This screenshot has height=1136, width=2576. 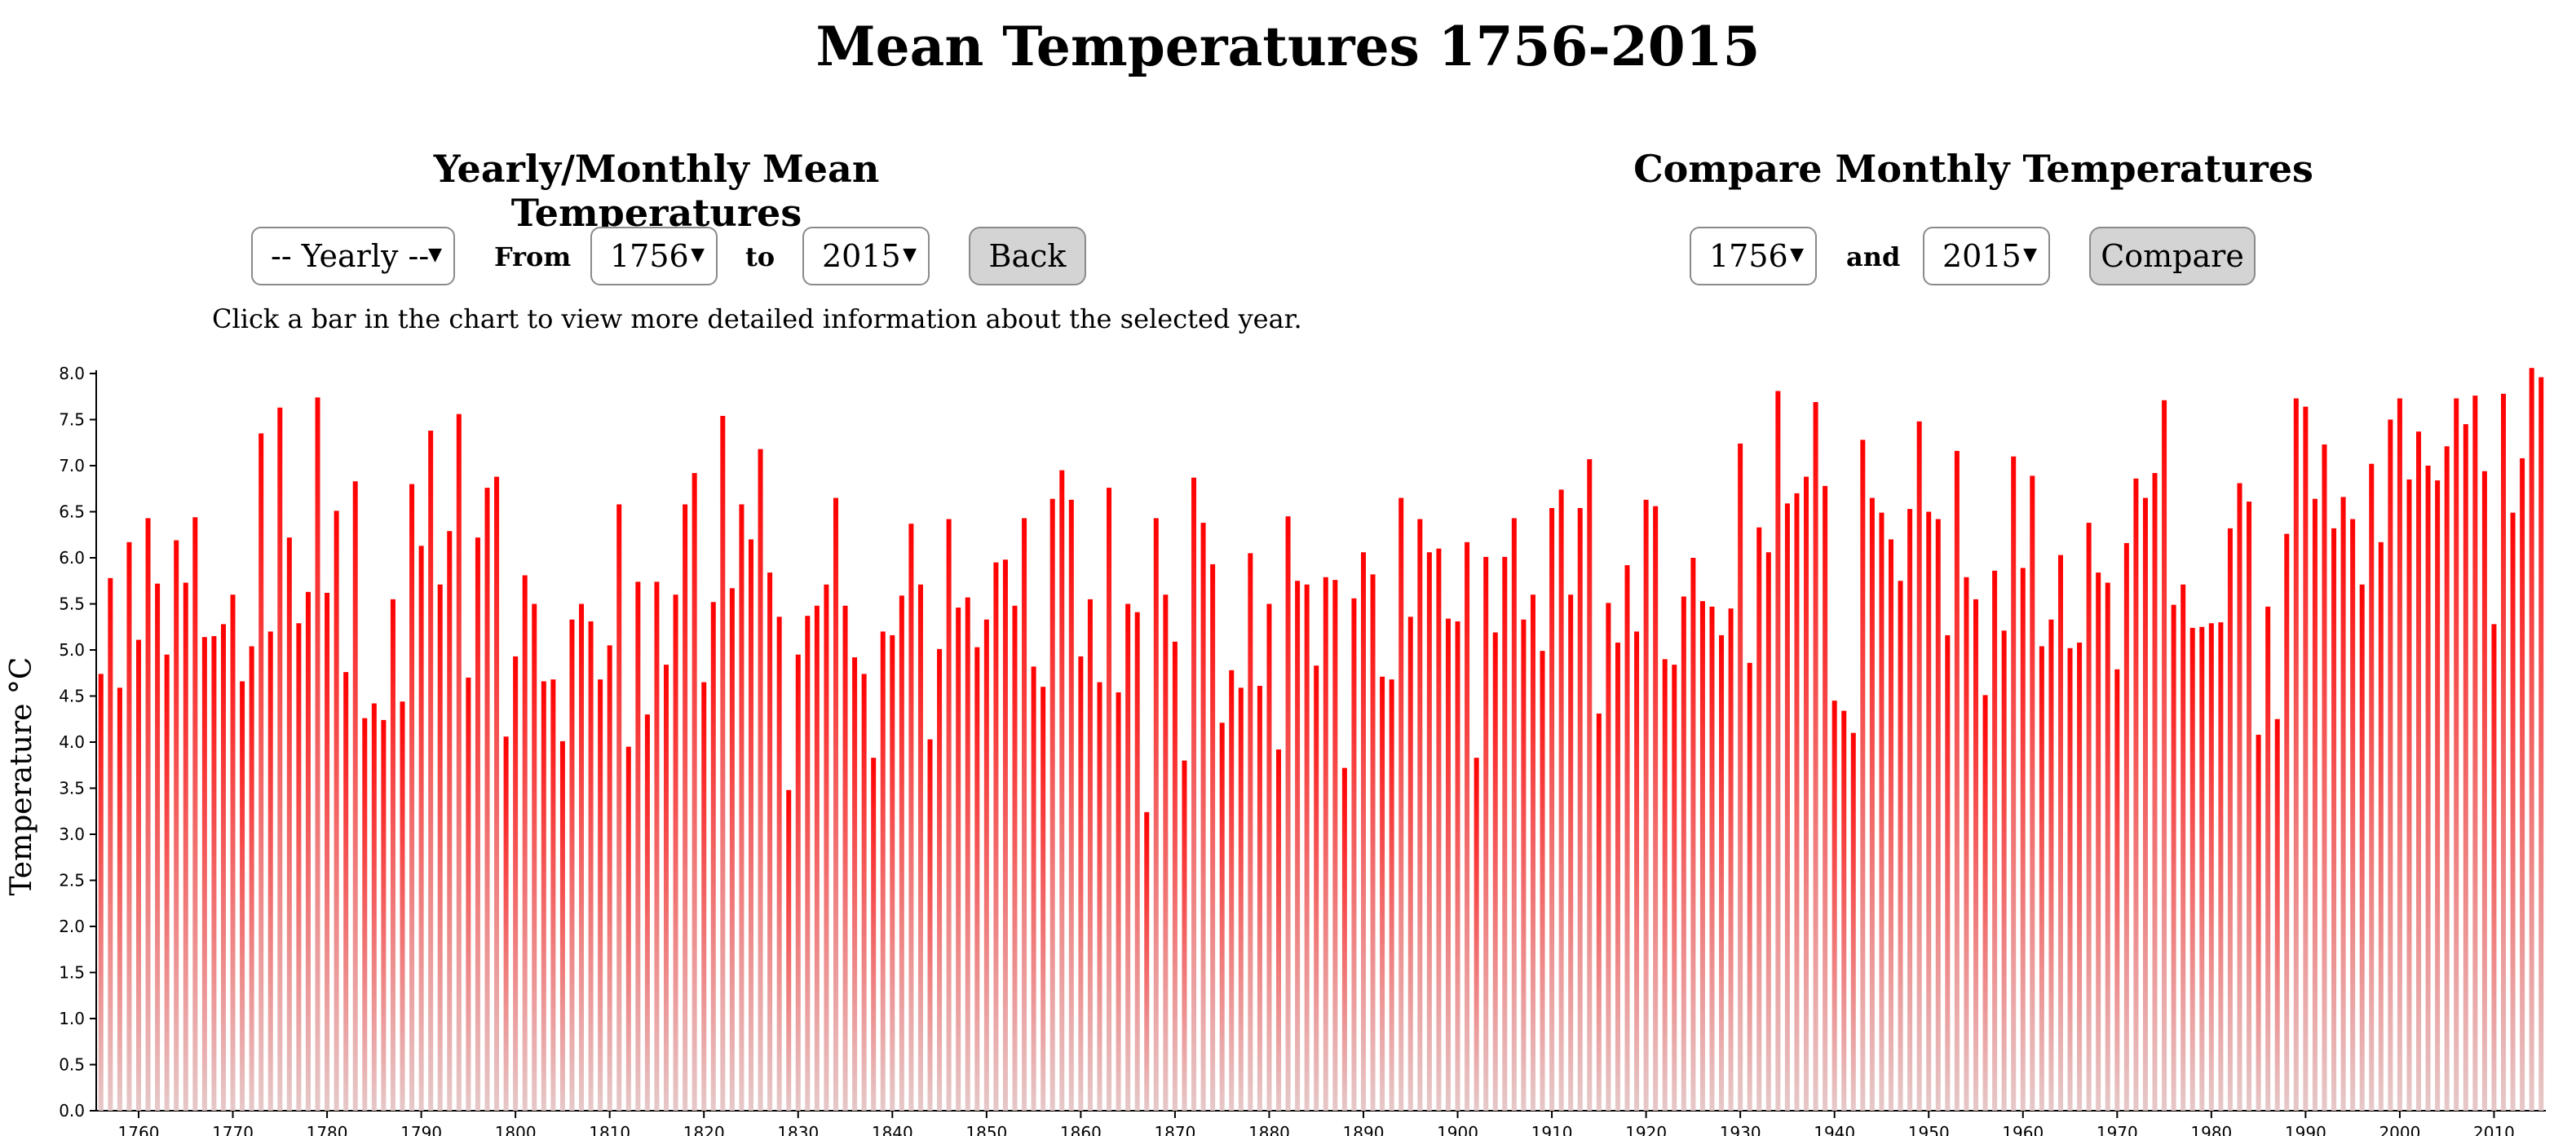 I want to click on bar-1947, so click(x=1900, y=846).